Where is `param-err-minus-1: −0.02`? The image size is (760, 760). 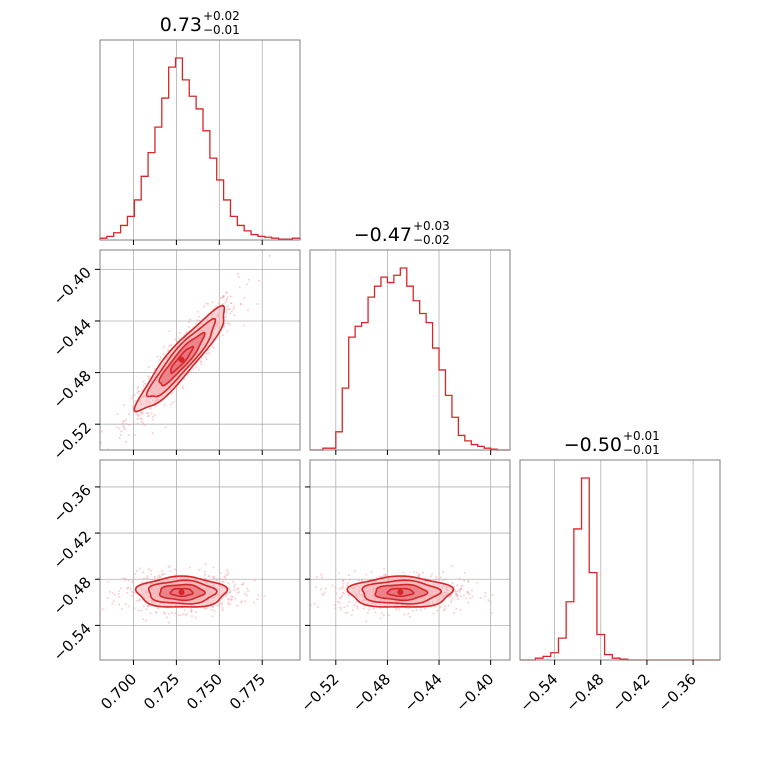
param-err-minus-1: −0.02 is located at coordinates (431, 240).